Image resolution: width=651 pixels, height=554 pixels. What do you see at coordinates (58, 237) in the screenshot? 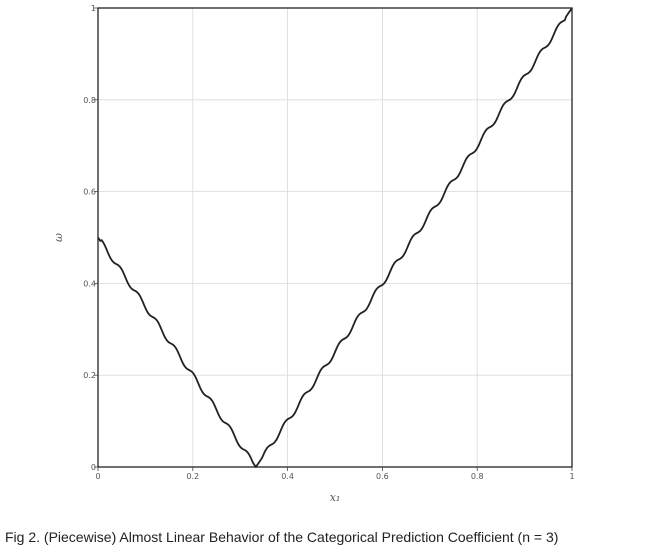
I see `y-axis-label: ω` at bounding box center [58, 237].